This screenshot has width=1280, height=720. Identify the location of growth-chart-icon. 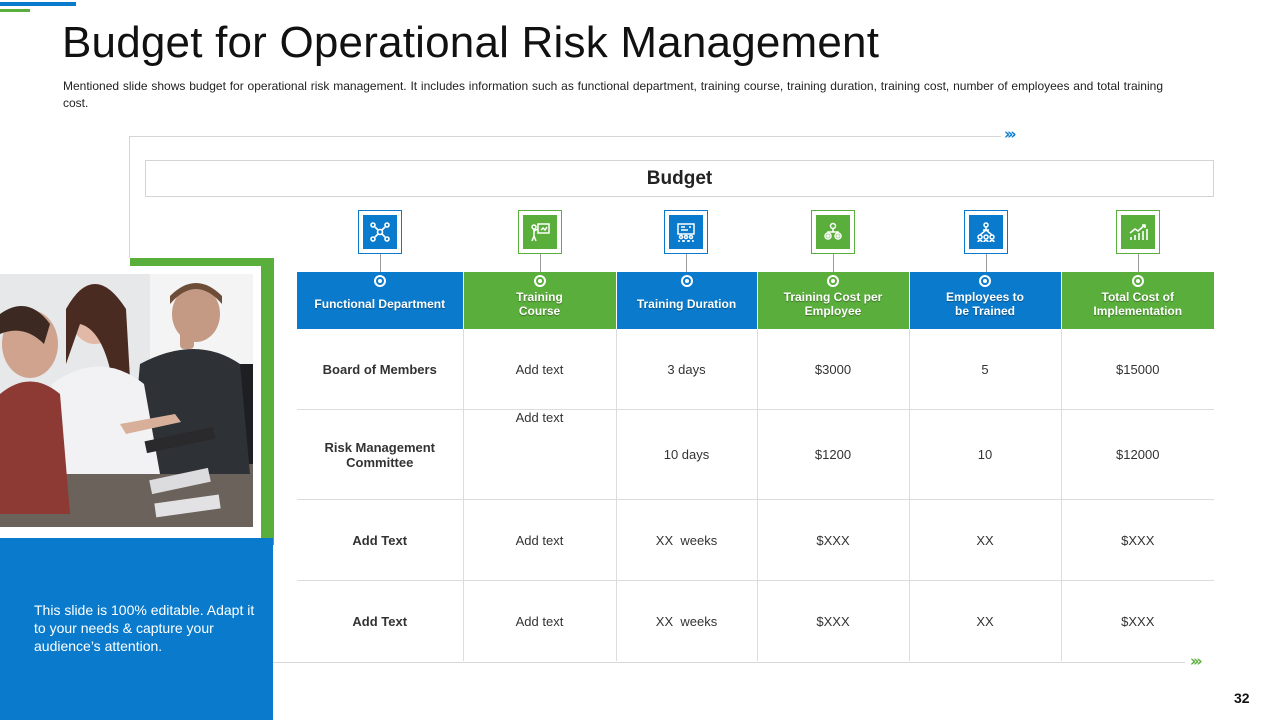
(1138, 232).